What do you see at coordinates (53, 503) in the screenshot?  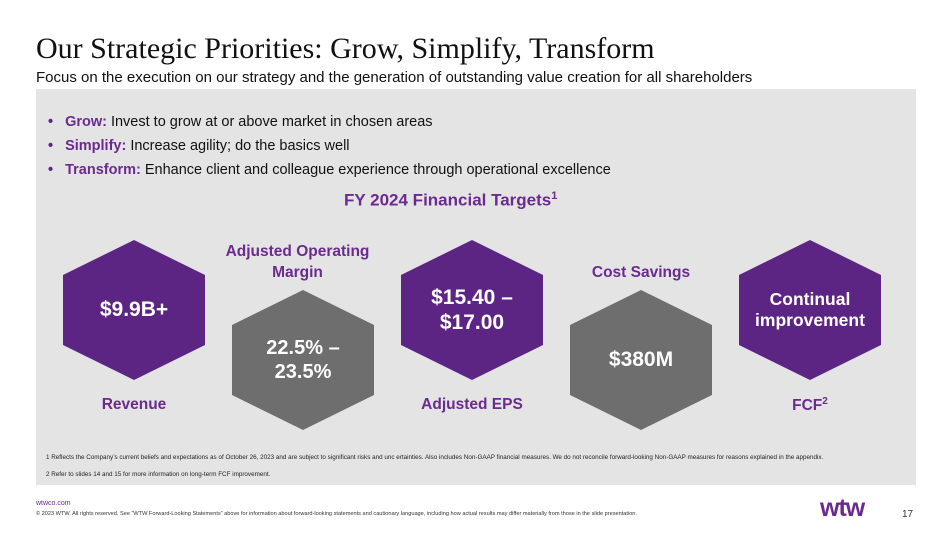 I see `footer-site-link: wtwco.com` at bounding box center [53, 503].